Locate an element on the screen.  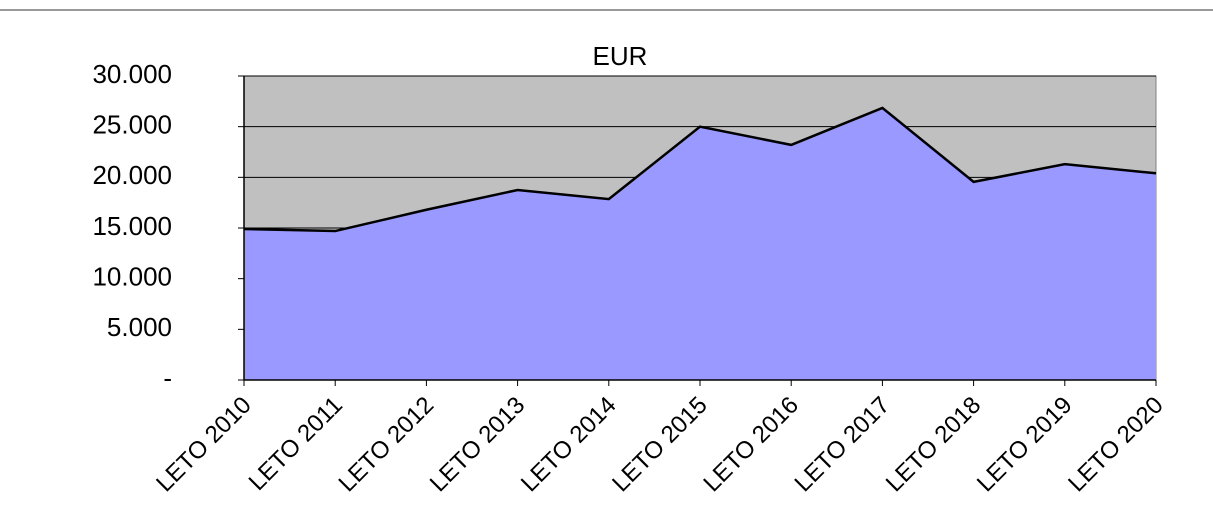
x-tick-label: LETO 2018 is located at coordinates (934, 445).